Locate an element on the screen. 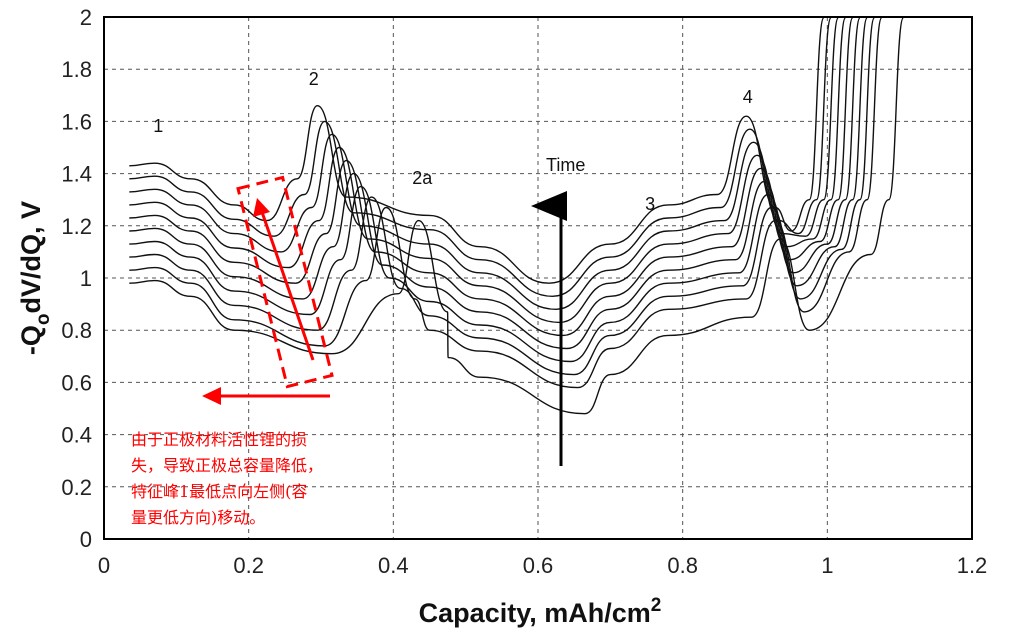 Image resolution: width=1010 pixels, height=636 pixels. time-label: Time is located at coordinates (565, 165).